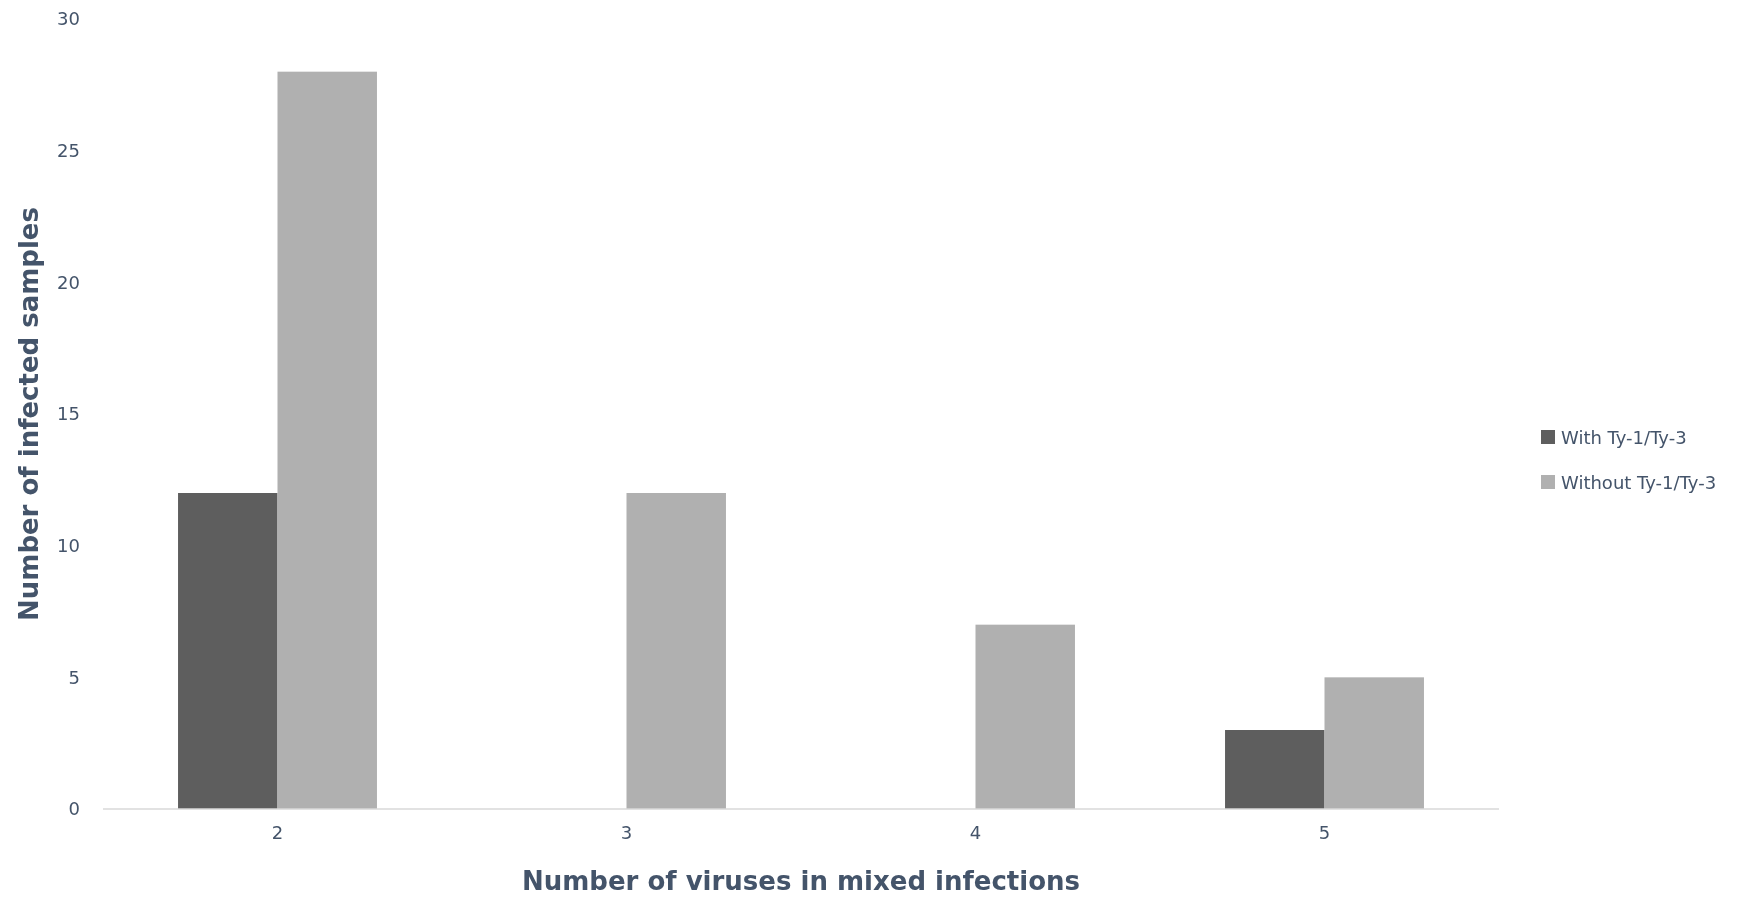  What do you see at coordinates (801, 881) in the screenshot?
I see `x-axis-title: Number of viruses in mixed infections` at bounding box center [801, 881].